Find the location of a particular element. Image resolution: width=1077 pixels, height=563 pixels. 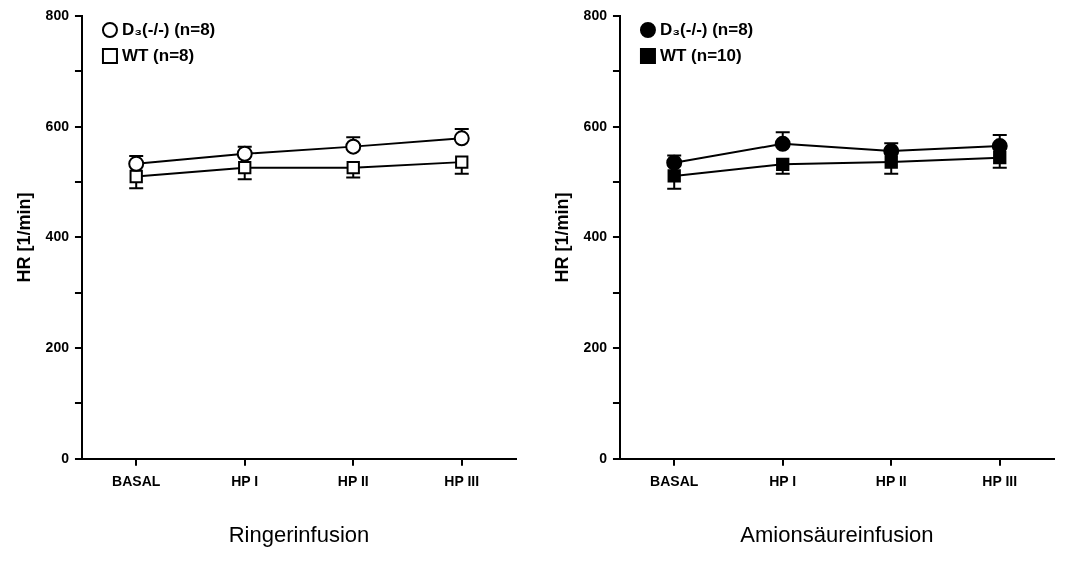

x-axis-title: Ringerinfusion is located at coordinates (299, 534).